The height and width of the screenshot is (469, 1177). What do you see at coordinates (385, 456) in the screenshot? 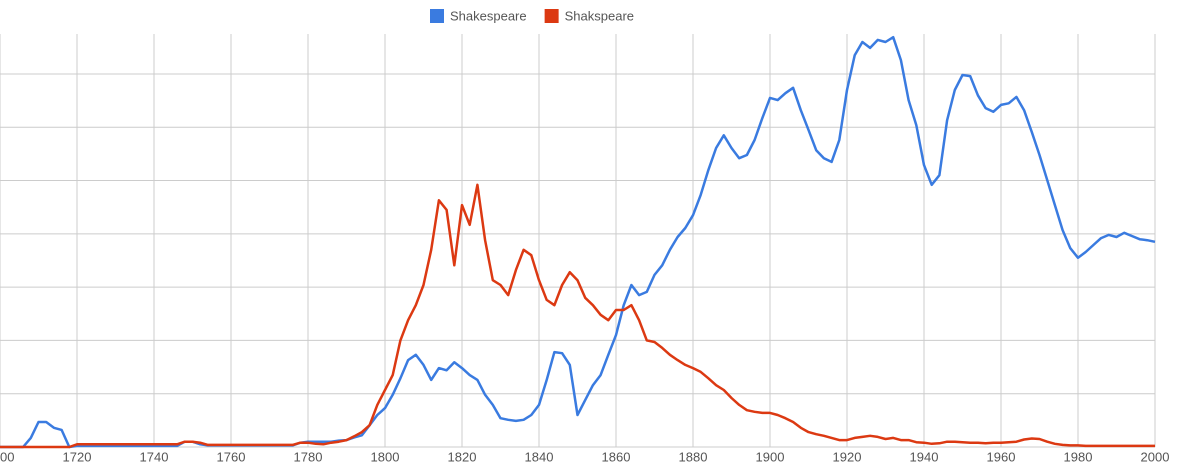
I see `x-tick-label: 1800` at bounding box center [385, 456].